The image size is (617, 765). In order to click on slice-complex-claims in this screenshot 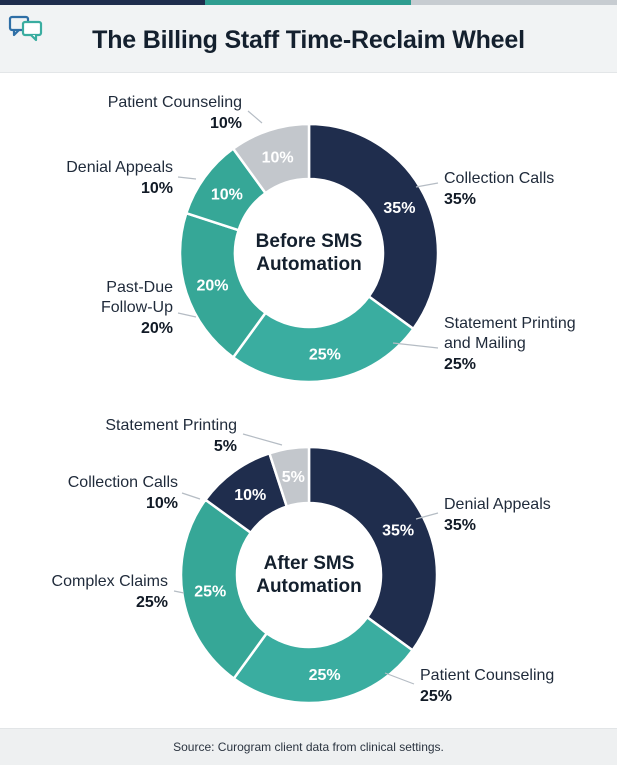, I will do `click(224, 589)`.